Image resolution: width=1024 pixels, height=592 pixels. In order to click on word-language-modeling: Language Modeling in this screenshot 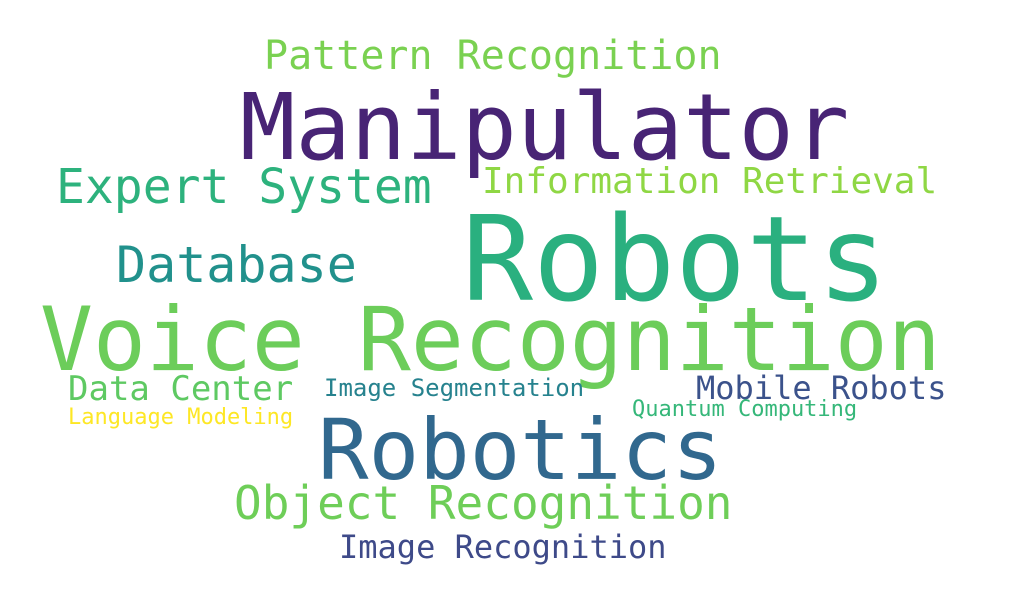, I will do `click(180, 418)`.